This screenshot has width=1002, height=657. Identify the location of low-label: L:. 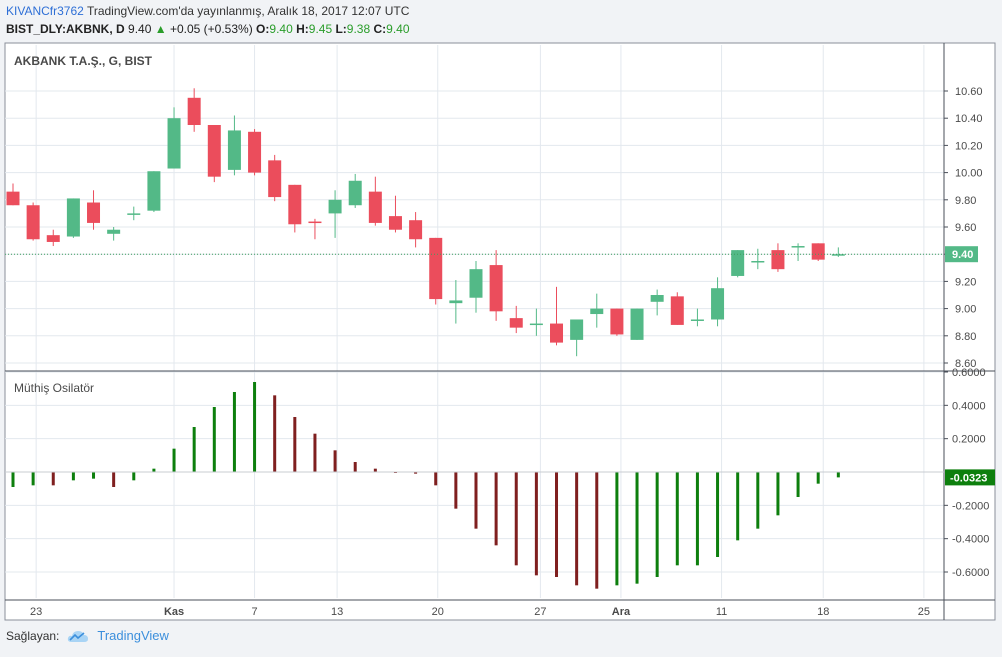
(341, 29).